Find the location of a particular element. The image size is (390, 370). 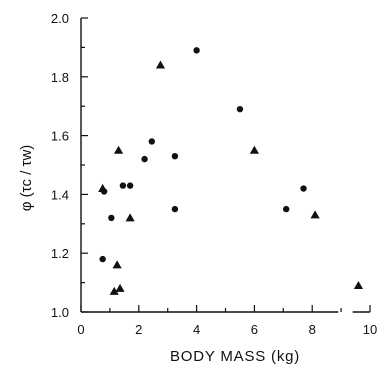

x-tick-label: 2 is located at coordinates (138, 329).